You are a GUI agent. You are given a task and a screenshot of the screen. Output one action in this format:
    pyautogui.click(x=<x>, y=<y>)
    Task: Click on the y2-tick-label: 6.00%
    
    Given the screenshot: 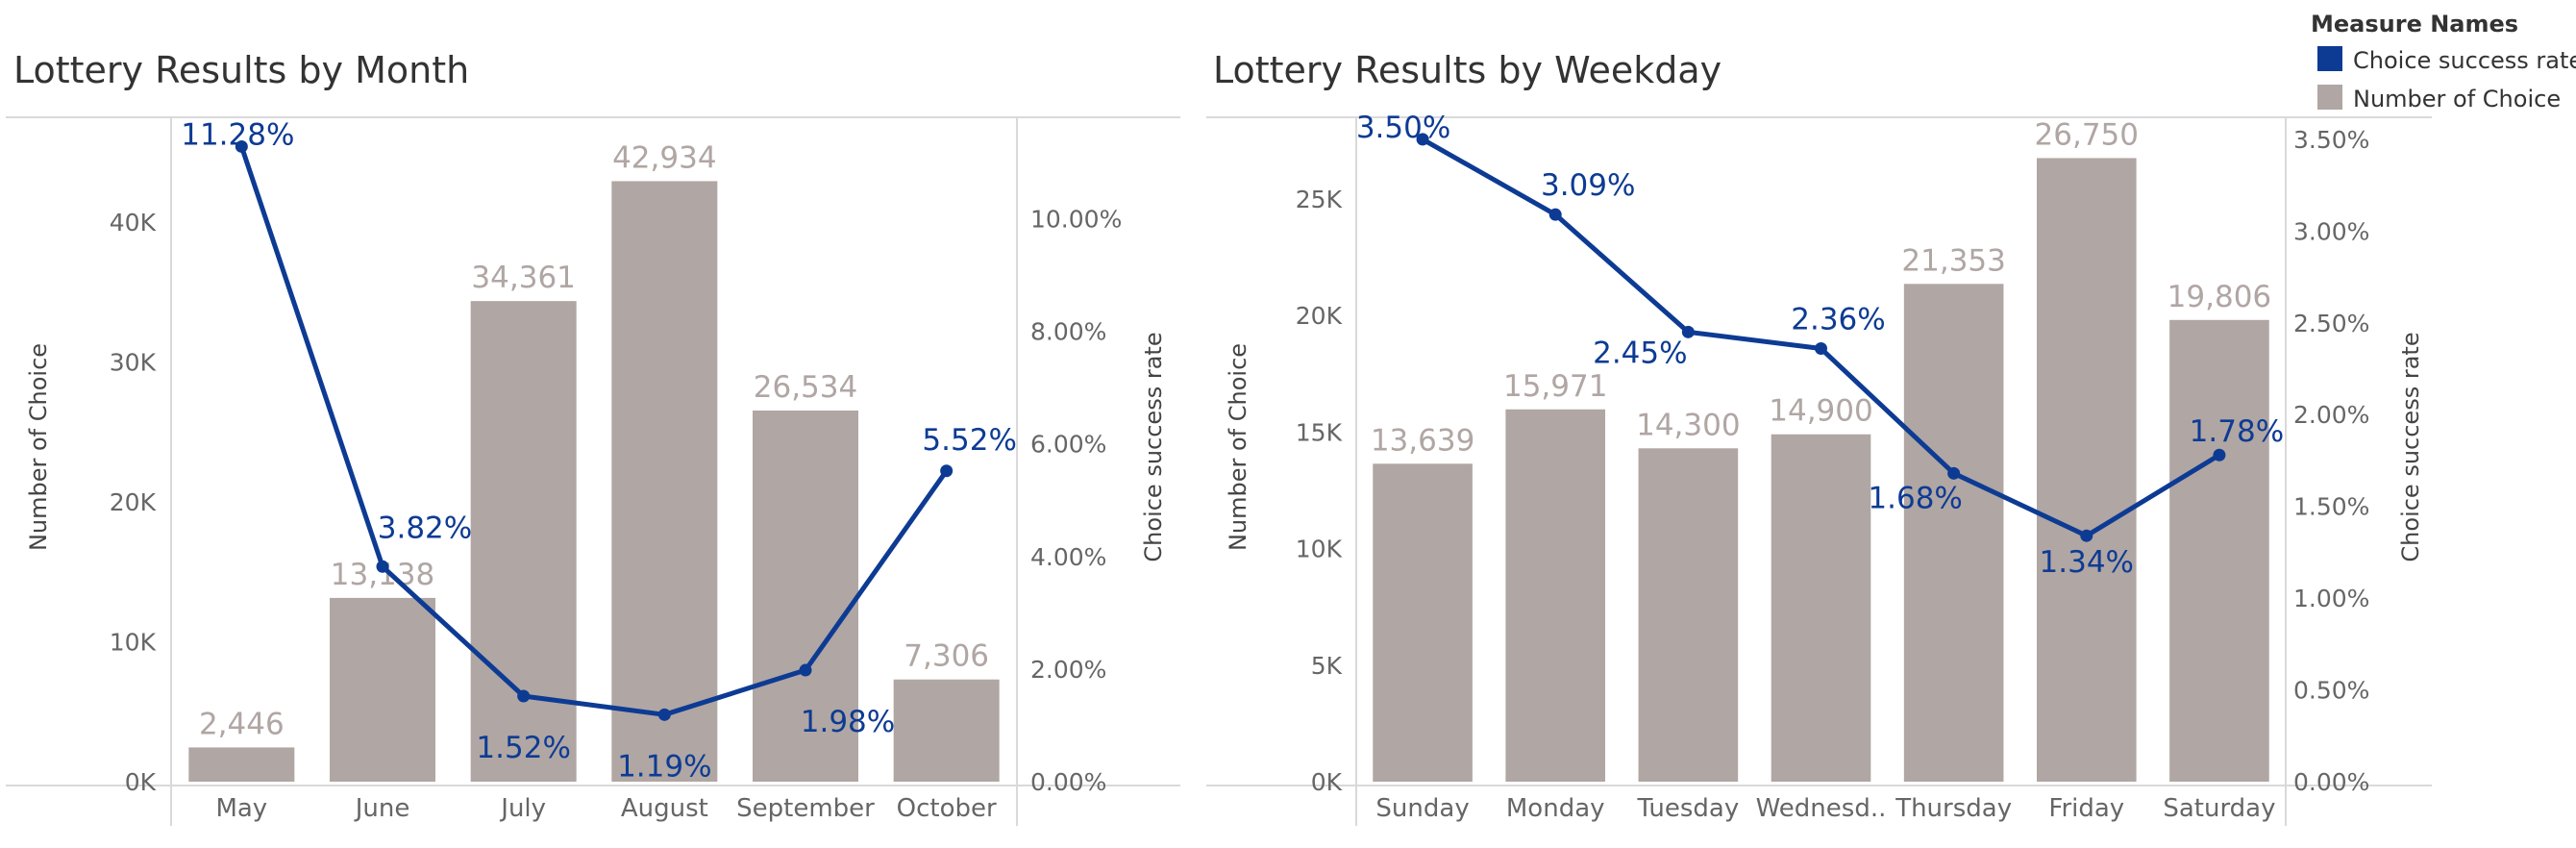 What is the action you would take?
    pyautogui.click(x=1068, y=445)
    